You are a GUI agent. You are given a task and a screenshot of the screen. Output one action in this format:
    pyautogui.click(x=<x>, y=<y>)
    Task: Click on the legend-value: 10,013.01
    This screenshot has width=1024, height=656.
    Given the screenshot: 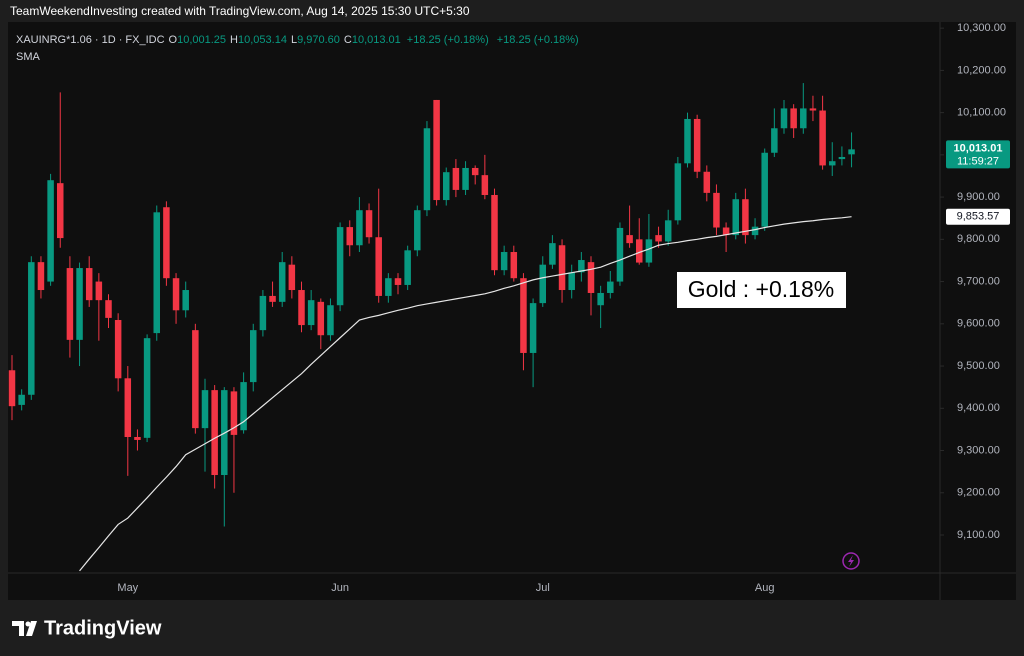 What is the action you would take?
    pyautogui.click(x=376, y=40)
    